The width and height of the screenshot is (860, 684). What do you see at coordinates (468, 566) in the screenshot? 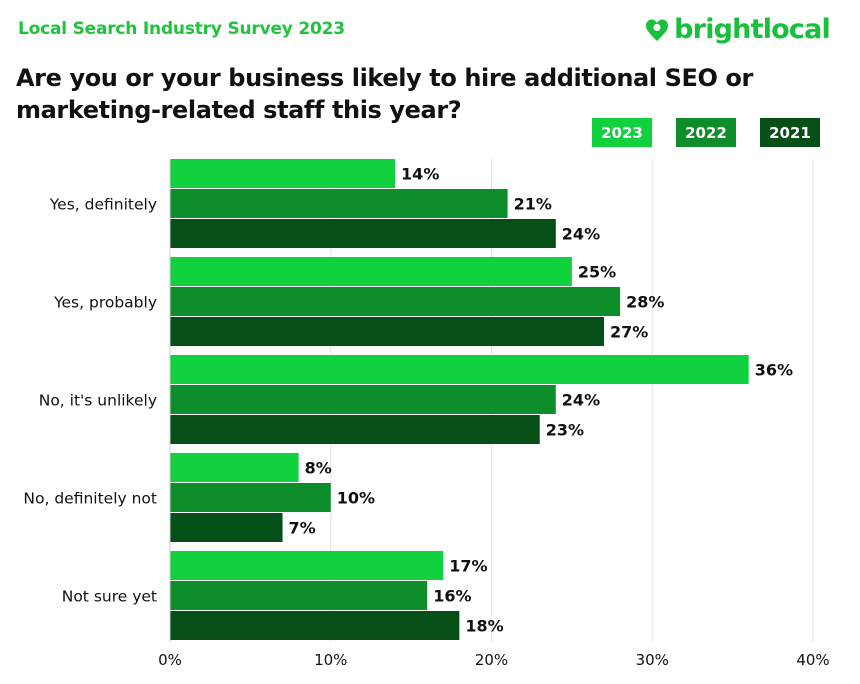
I see `data-label: 17%` at bounding box center [468, 566].